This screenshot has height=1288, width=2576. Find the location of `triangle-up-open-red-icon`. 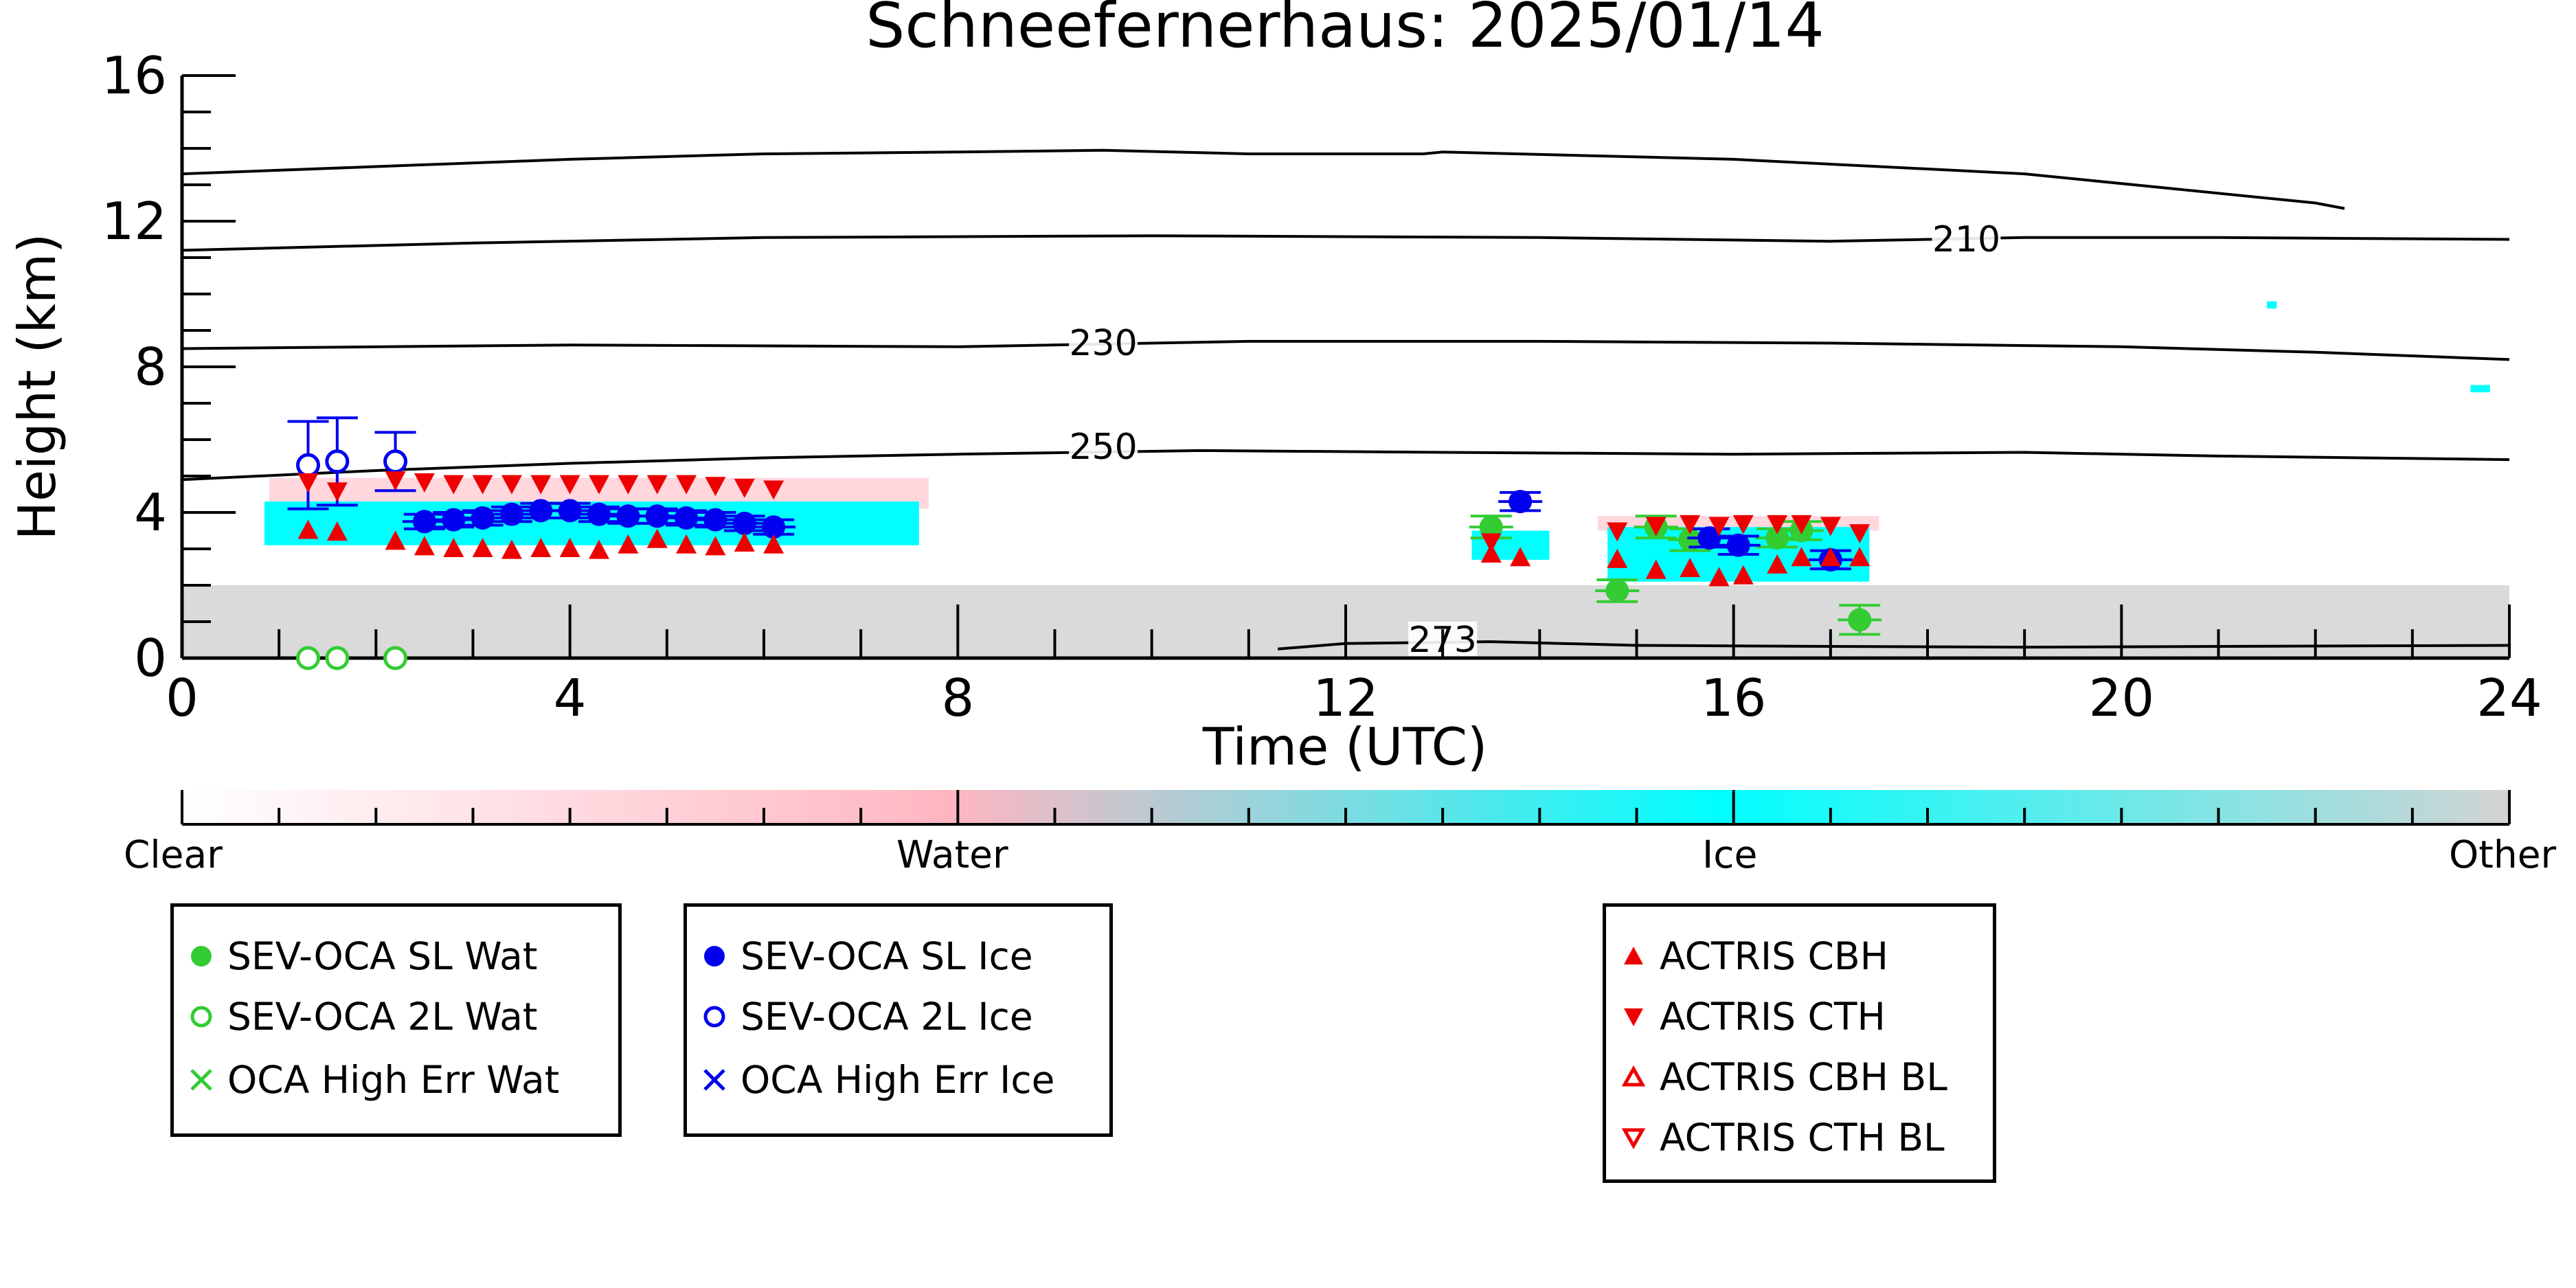

triangle-up-open-red-icon is located at coordinates (1633, 1076).